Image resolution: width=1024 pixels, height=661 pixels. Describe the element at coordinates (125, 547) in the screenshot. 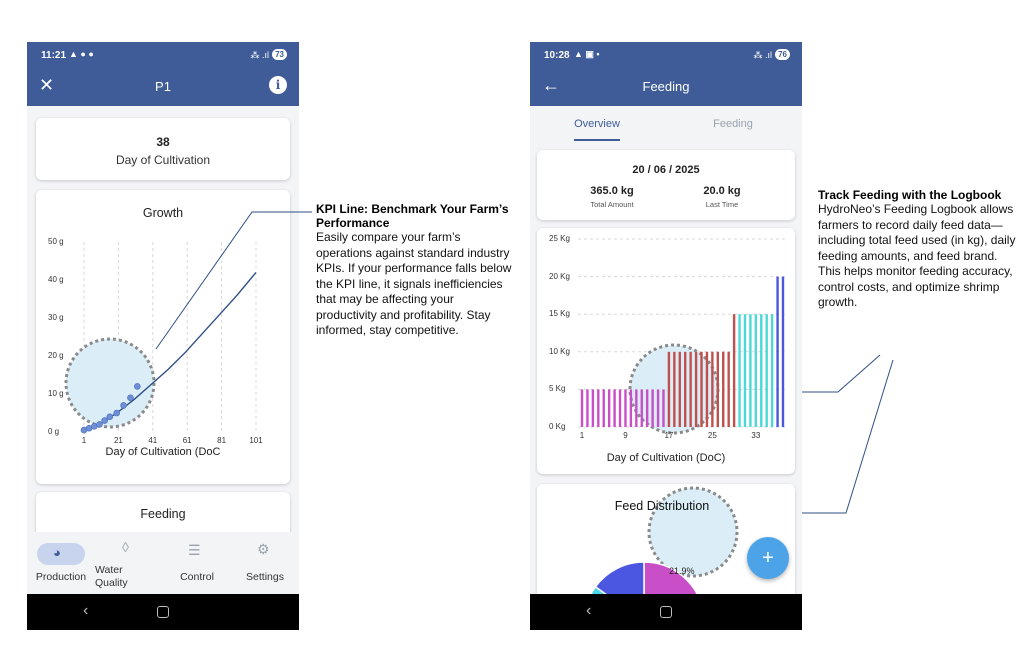

I see `water-drop-icon: ◊` at that location.